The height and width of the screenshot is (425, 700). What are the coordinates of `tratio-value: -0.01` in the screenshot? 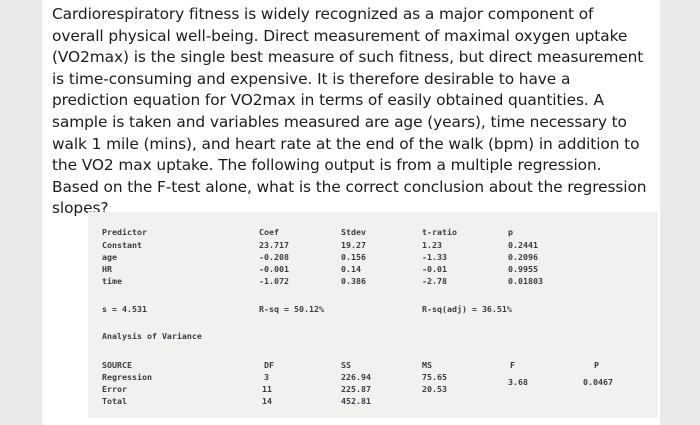 It's located at (434, 269).